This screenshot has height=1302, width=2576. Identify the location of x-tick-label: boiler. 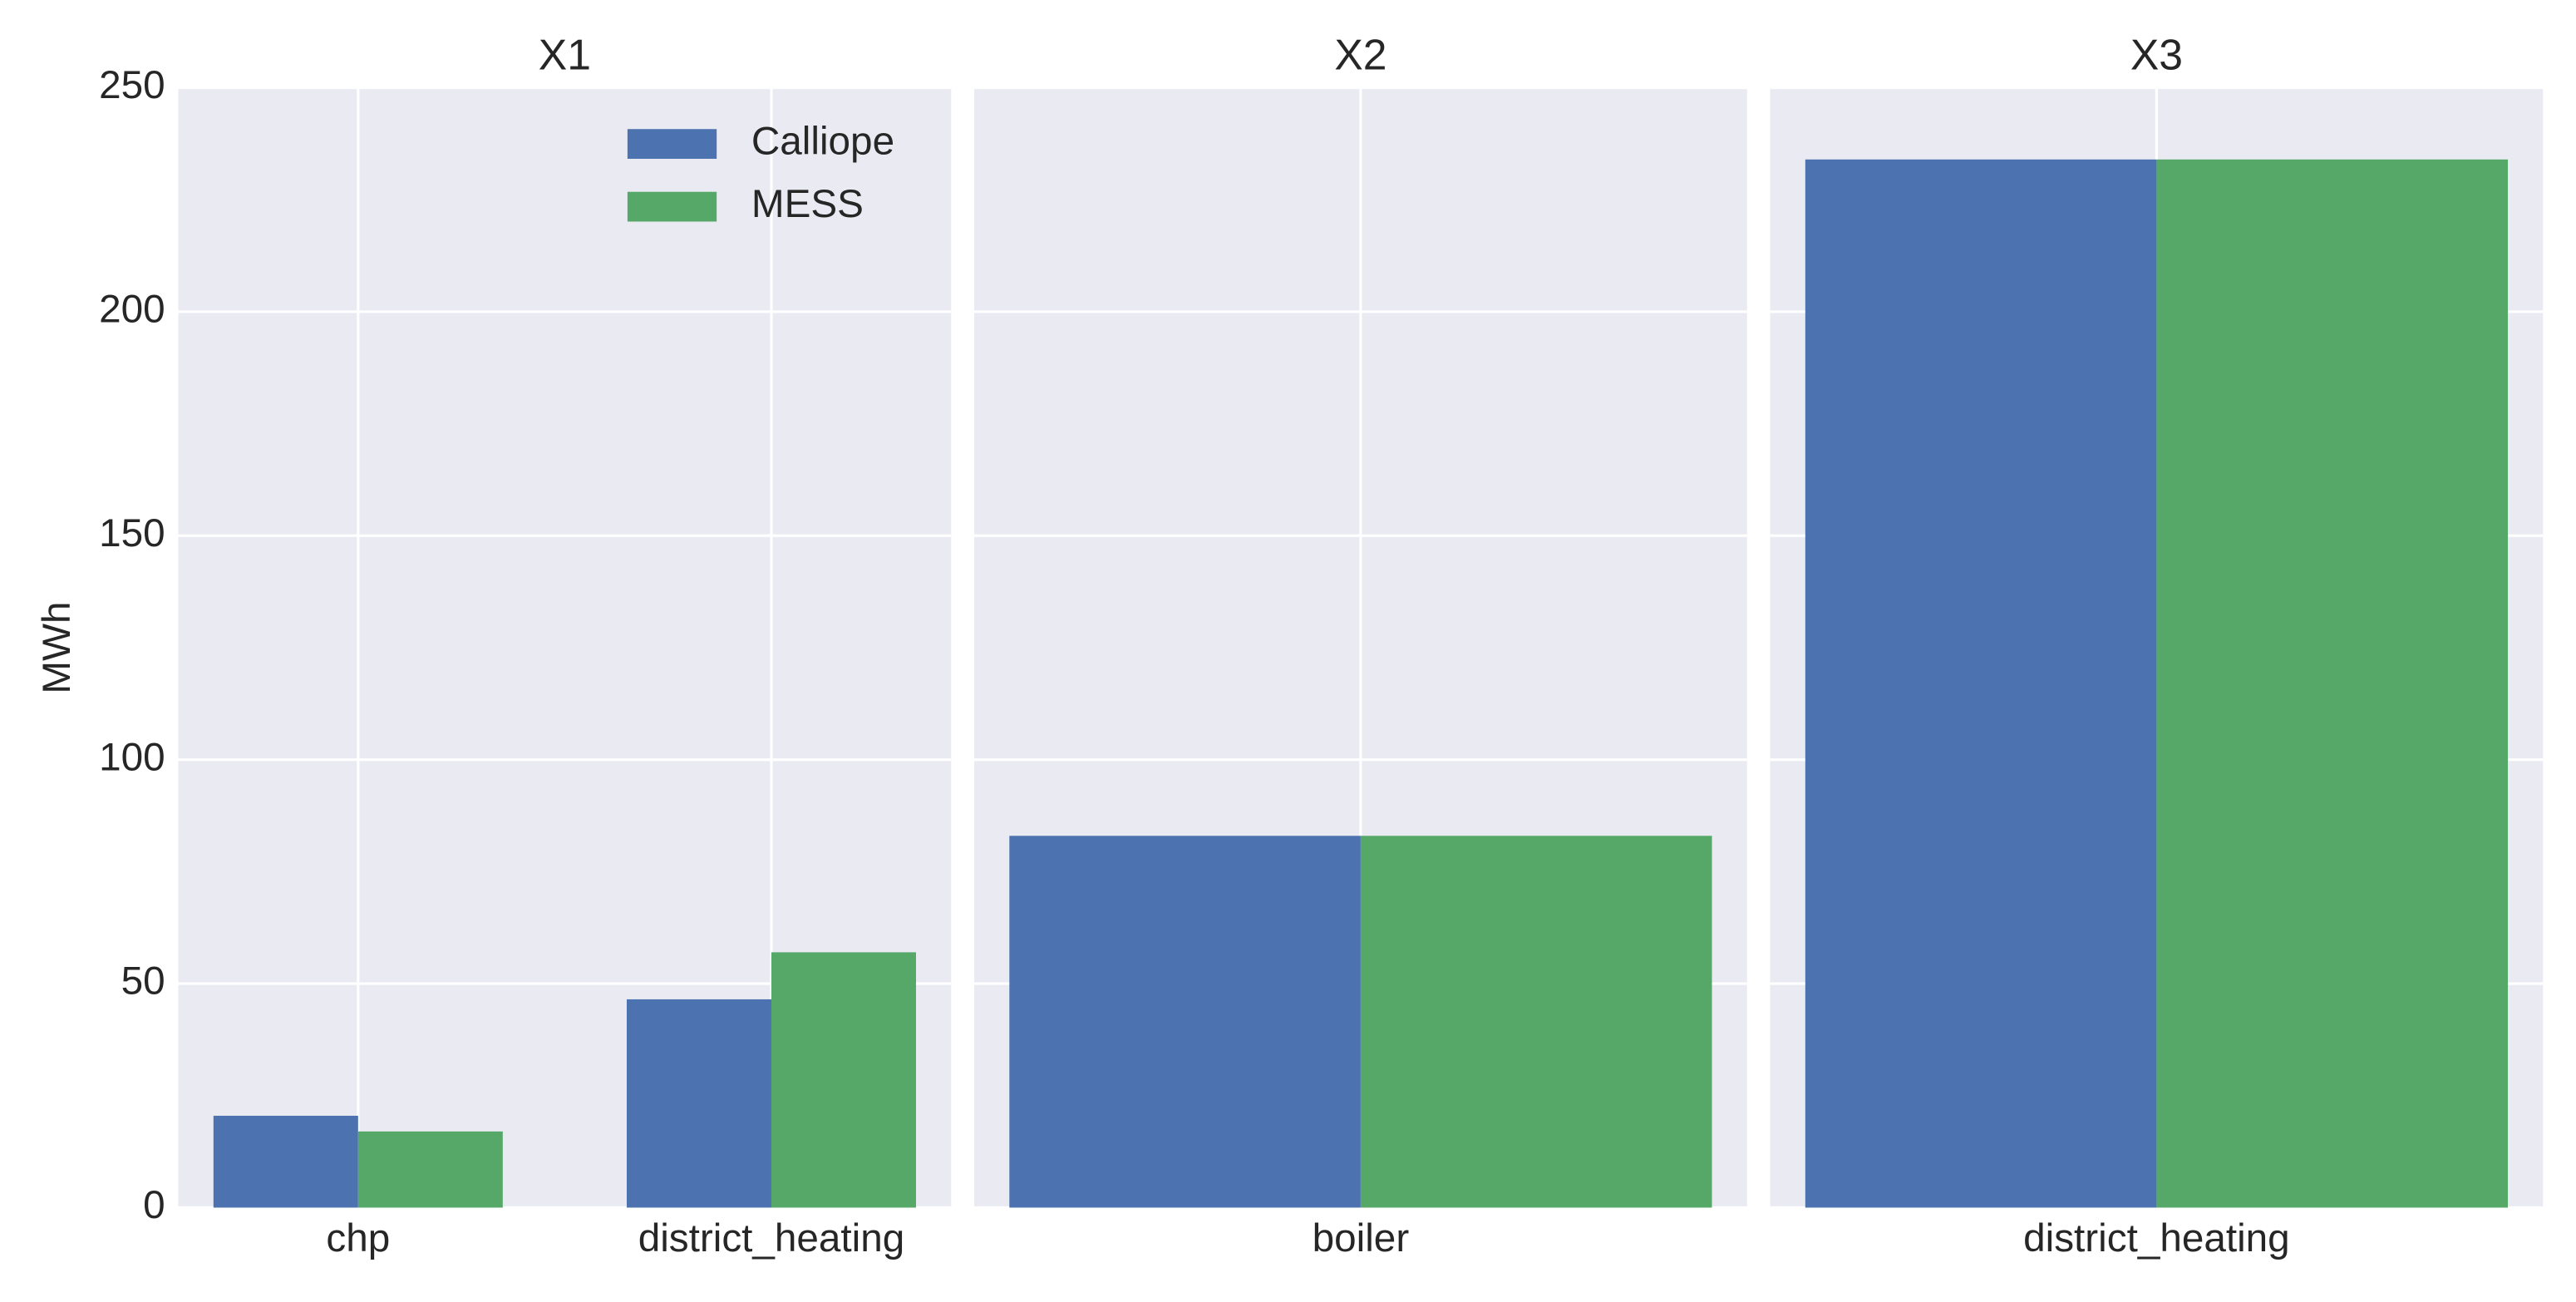
(1361, 1238).